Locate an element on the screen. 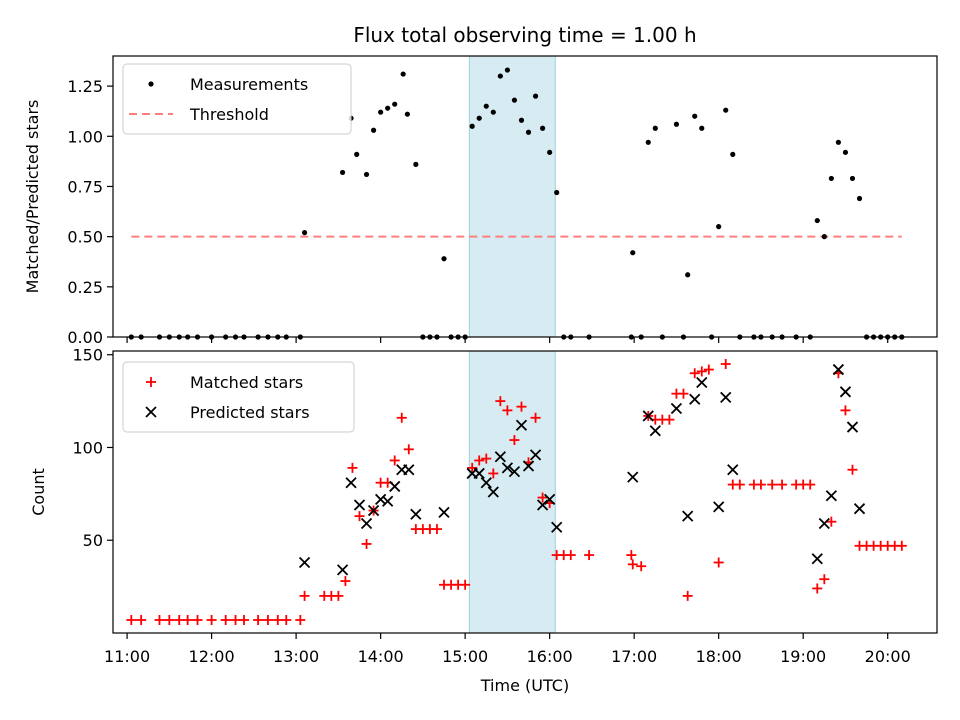  top-legend: Measurements Threshold is located at coordinates (237, 99).